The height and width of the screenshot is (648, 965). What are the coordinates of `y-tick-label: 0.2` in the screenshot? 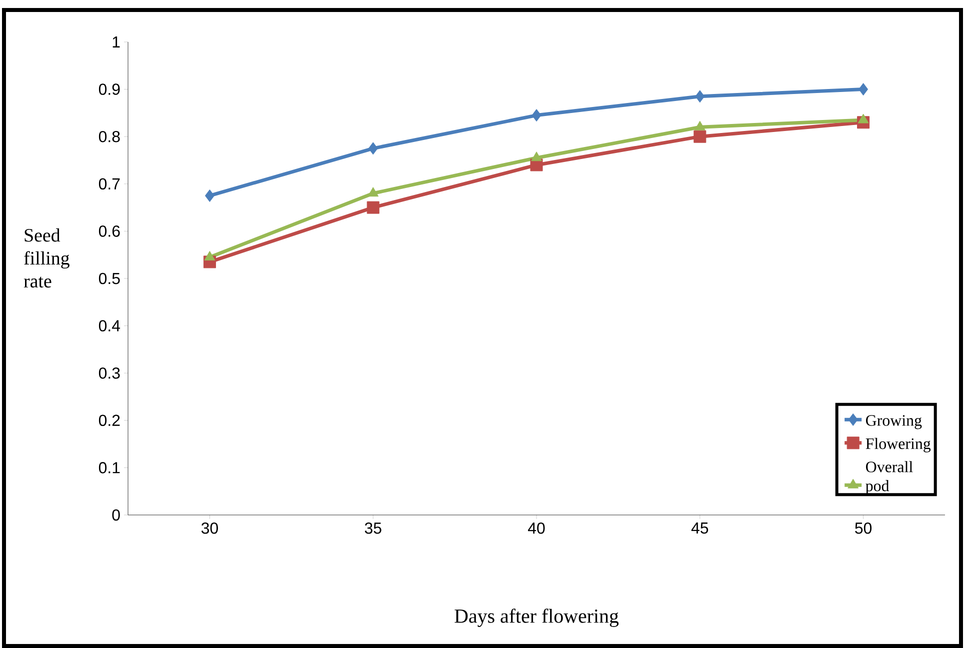 It's located at (109, 420).